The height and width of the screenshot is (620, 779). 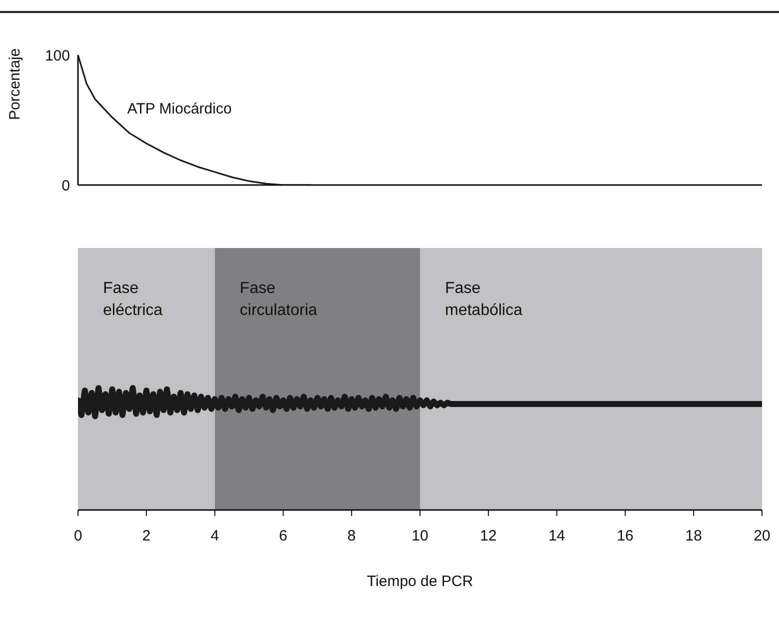 I want to click on x-tick-label: 14, so click(x=557, y=536).